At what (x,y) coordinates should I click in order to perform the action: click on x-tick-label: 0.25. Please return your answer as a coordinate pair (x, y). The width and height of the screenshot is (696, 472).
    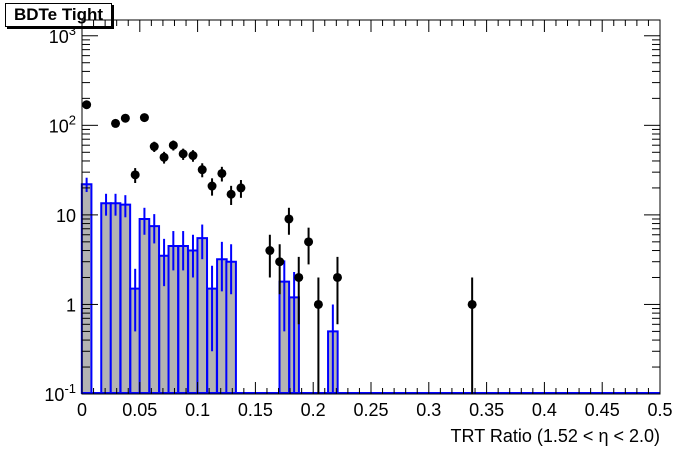
    Looking at the image, I should click on (370, 410).